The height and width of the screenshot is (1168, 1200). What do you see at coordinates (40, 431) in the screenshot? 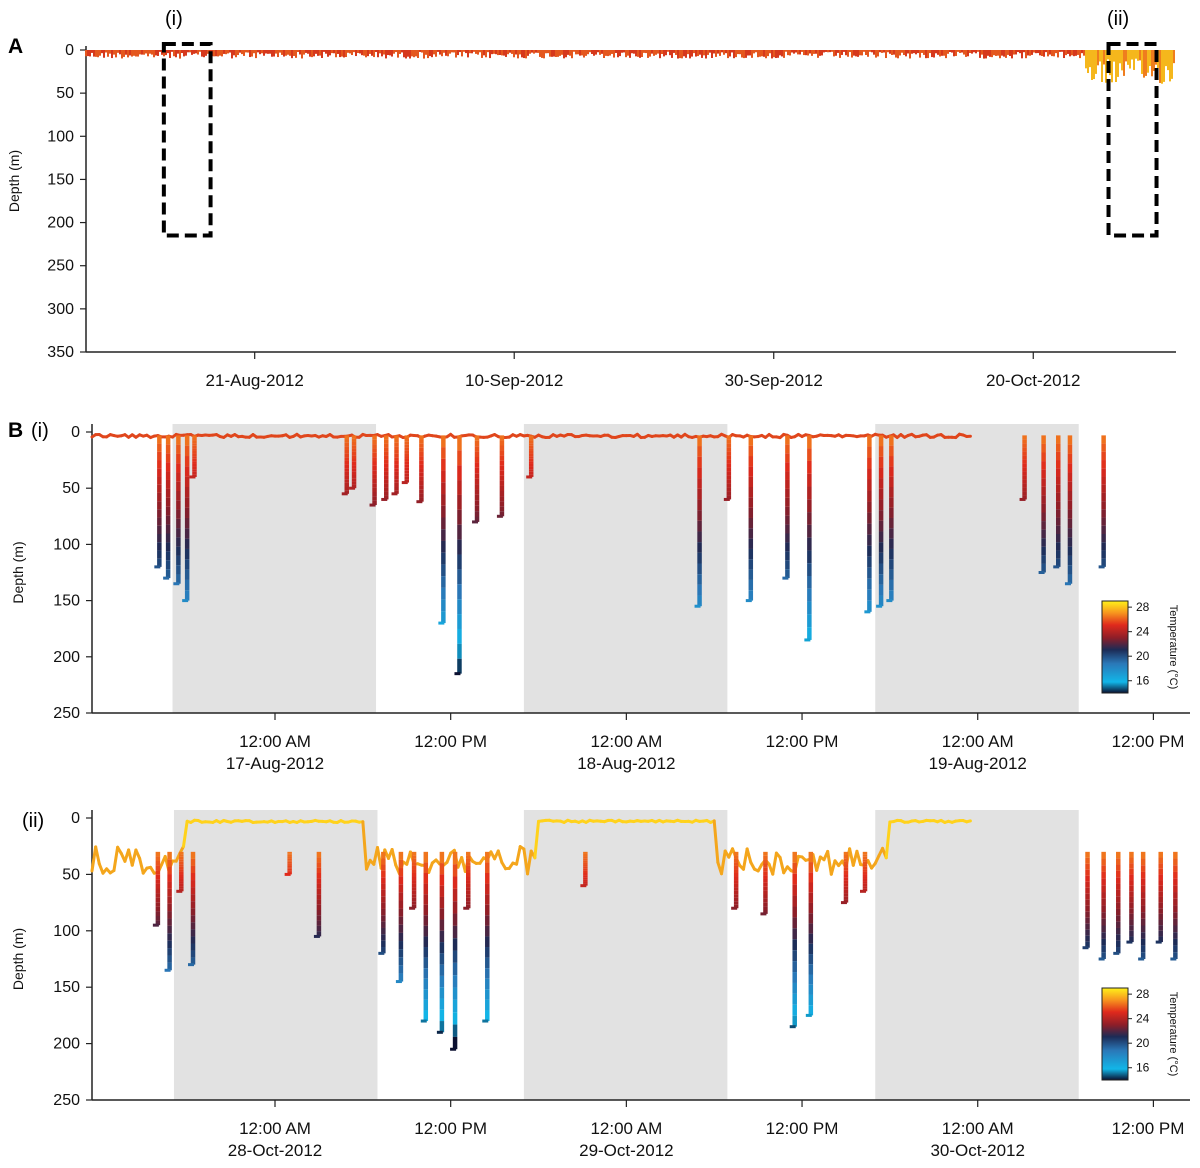
I see `inset-label-i-panel-b: (i)` at bounding box center [40, 431].